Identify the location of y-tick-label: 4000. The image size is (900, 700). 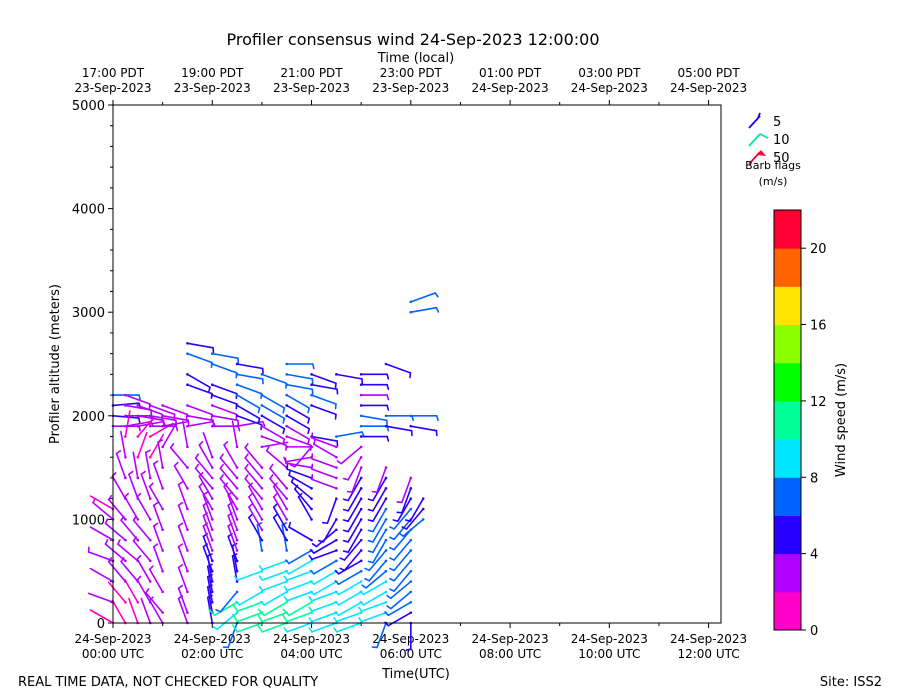
(88, 210).